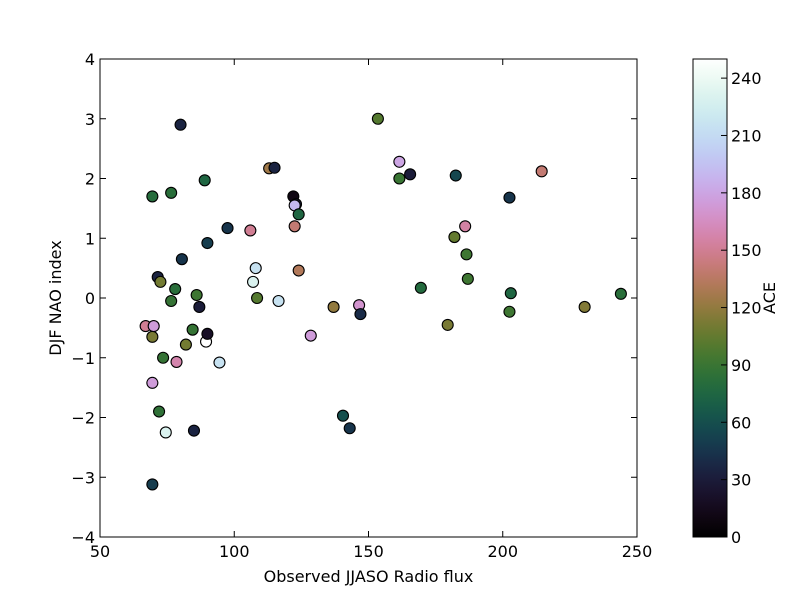  What do you see at coordinates (90, 238) in the screenshot?
I see `y-tick-label: 1` at bounding box center [90, 238].